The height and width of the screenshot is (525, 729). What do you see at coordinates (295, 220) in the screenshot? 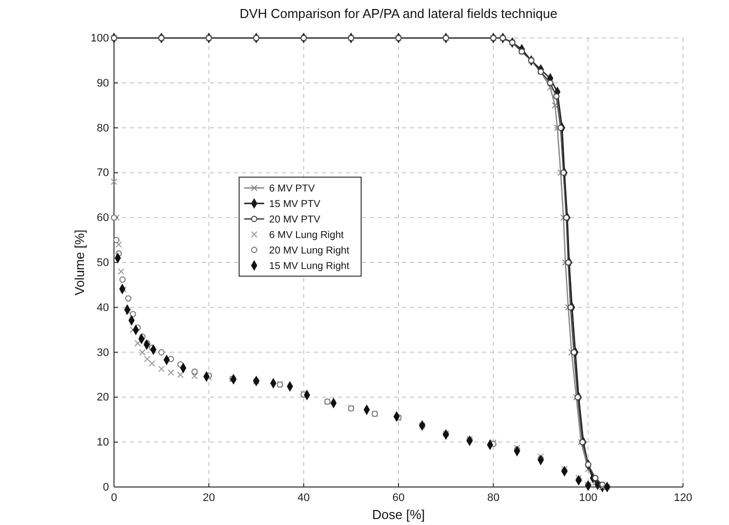
I see `legend-label: 20 MV PTV` at bounding box center [295, 220].